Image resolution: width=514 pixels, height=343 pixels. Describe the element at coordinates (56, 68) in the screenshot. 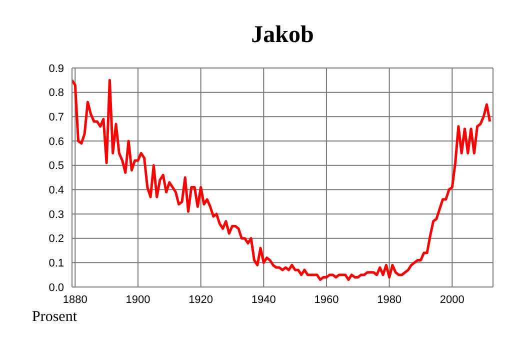

I see `y-tick-label: 0.9` at that location.